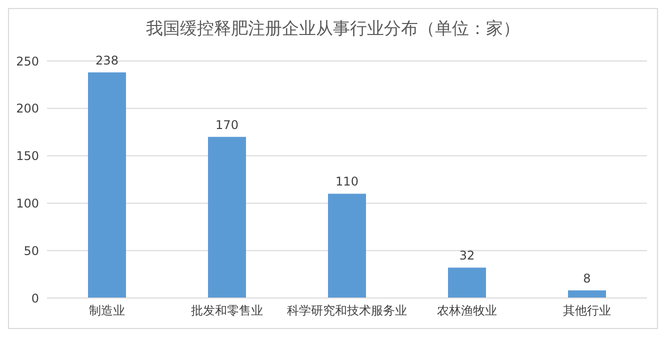 The image size is (666, 337). I want to click on y-tick-label: 200, so click(27, 109).